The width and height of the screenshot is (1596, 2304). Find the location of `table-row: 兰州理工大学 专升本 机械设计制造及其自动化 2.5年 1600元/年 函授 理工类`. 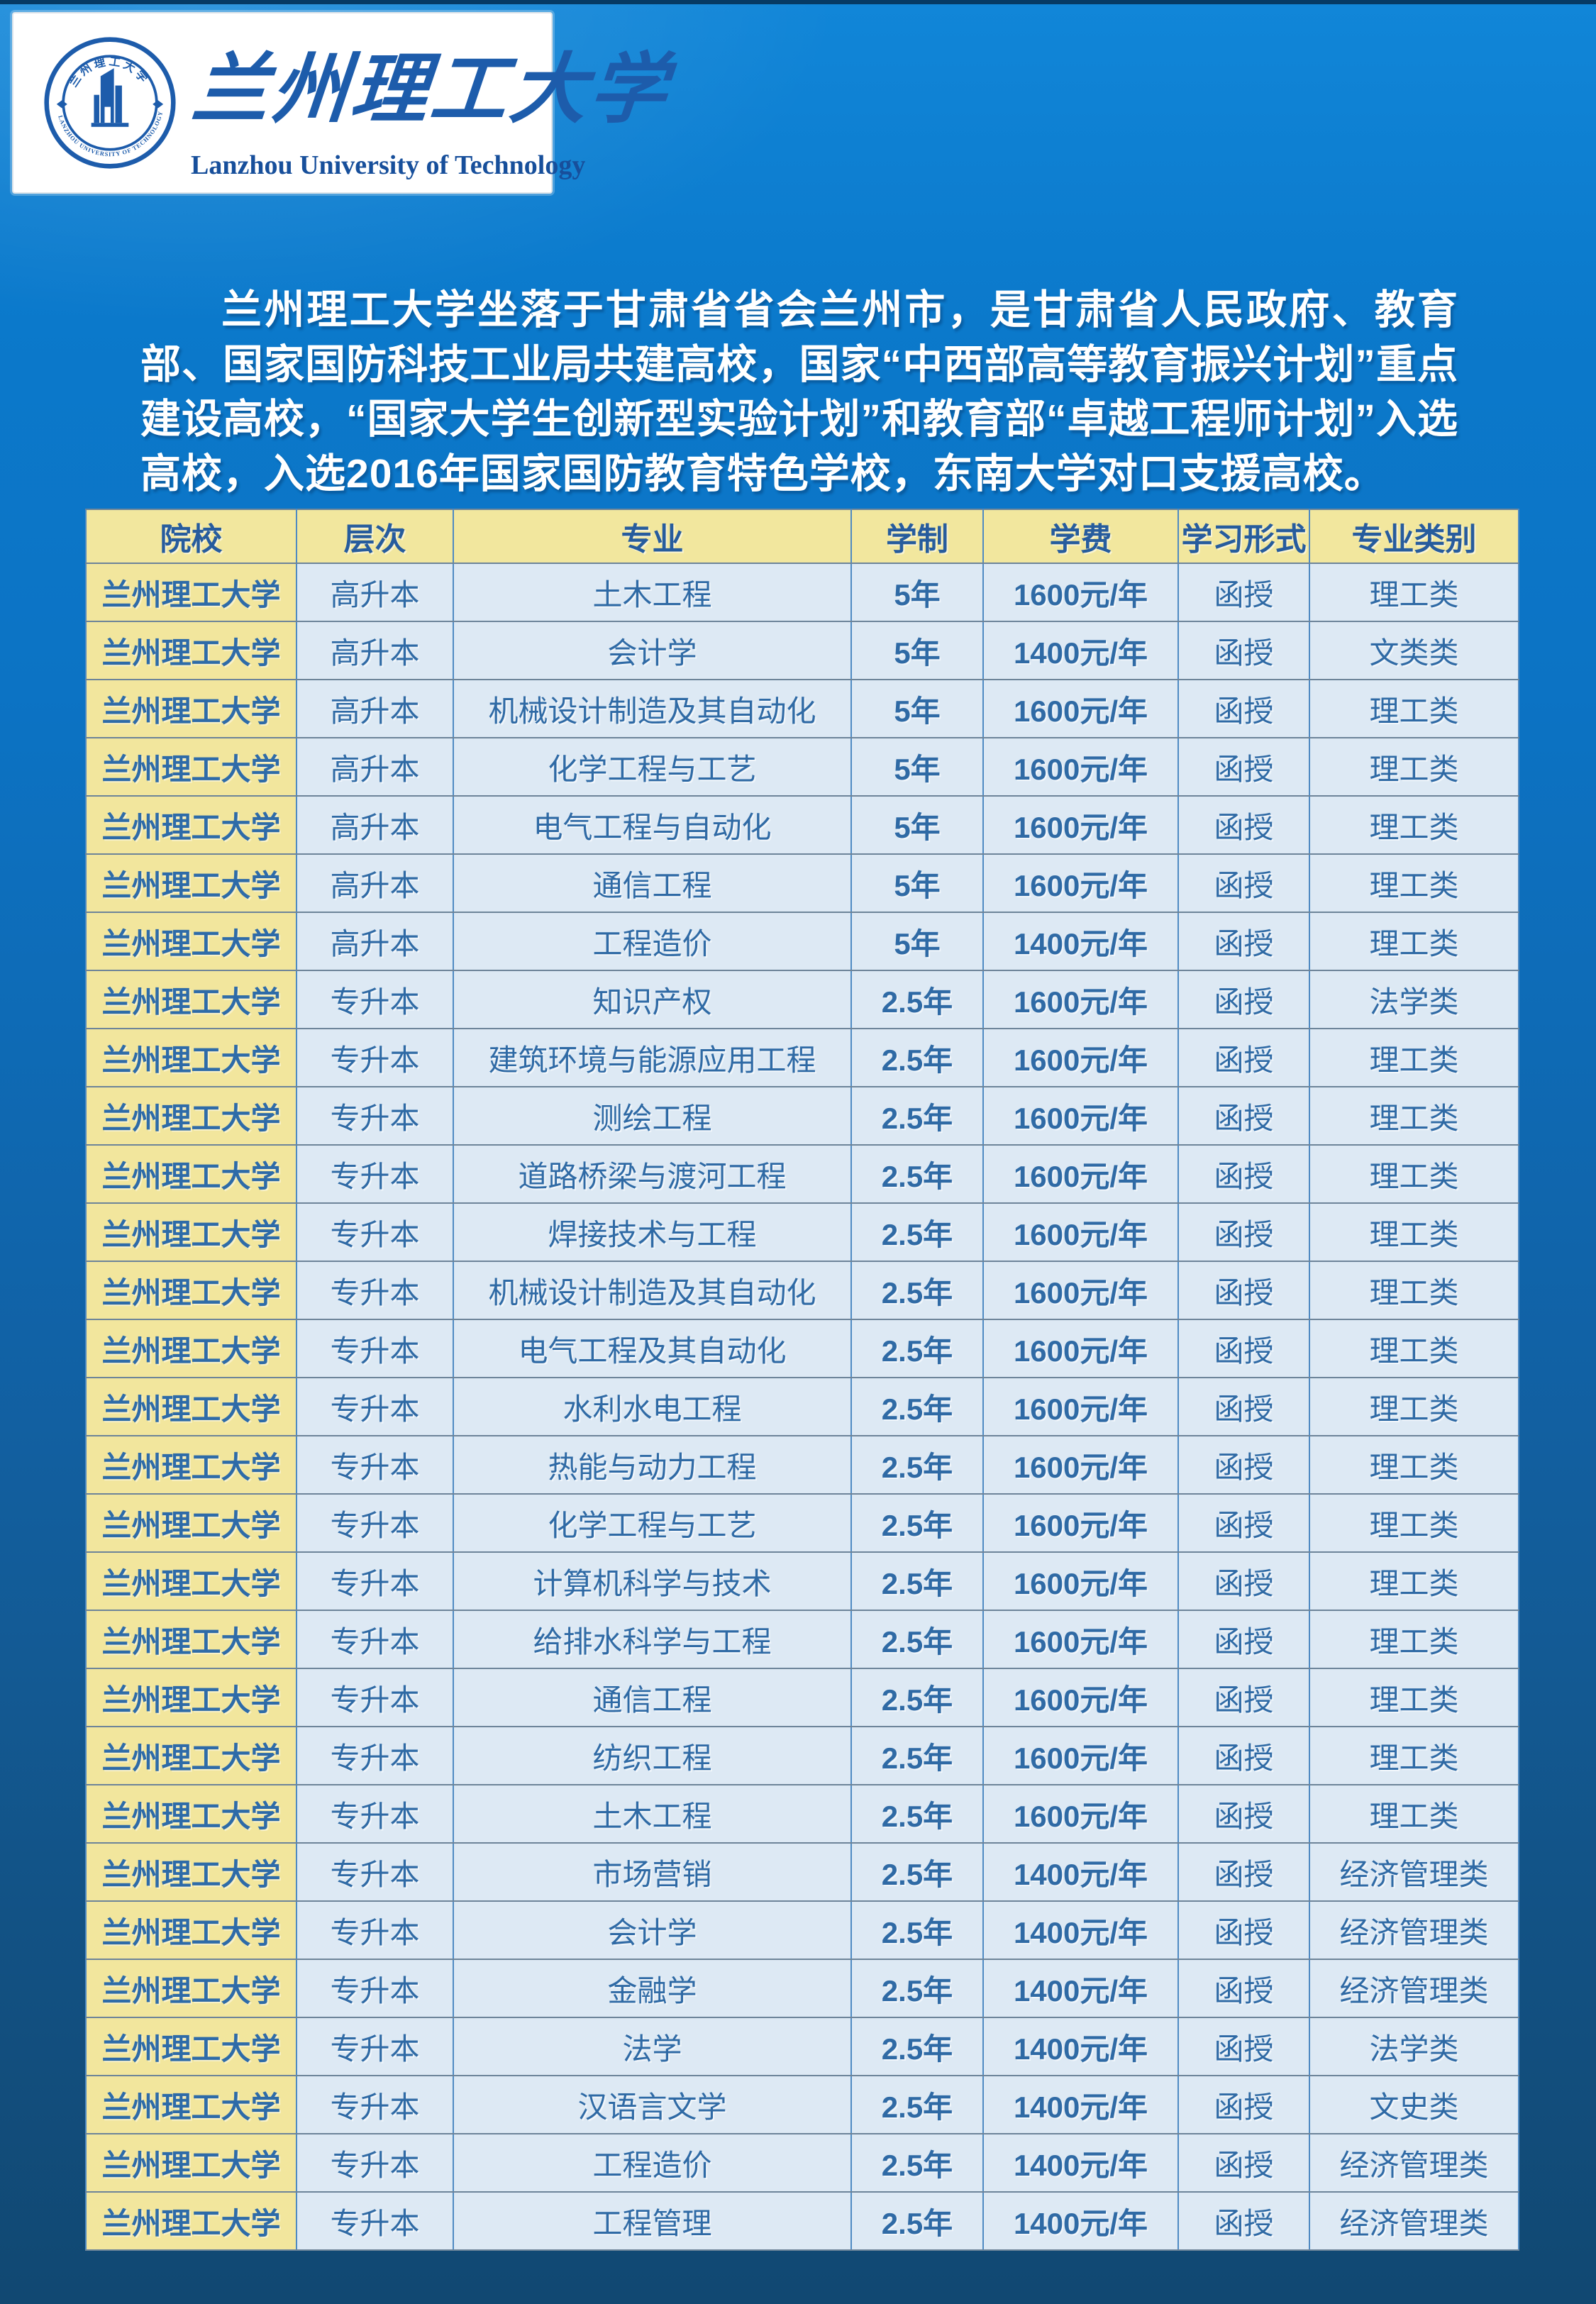

table-row: 兰州理工大学 专升本 机械设计制造及其自动化 2.5年 1600元/年 函授 理工类 is located at coordinates (802, 1290).